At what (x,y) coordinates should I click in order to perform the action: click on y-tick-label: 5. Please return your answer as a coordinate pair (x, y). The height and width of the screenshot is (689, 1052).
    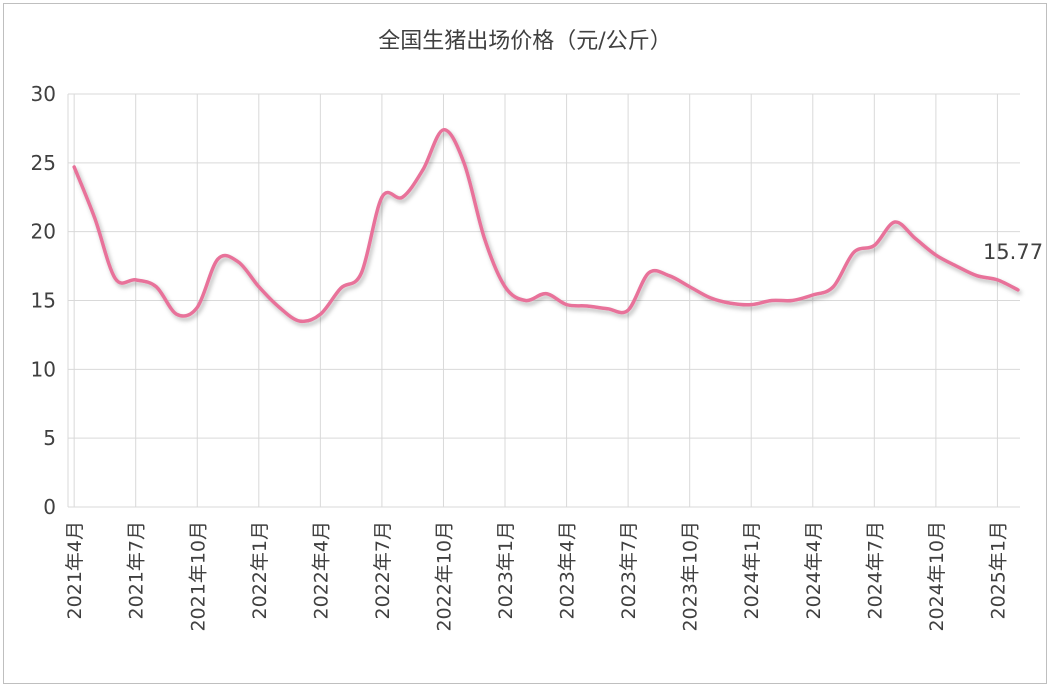
    Looking at the image, I should click on (49, 438).